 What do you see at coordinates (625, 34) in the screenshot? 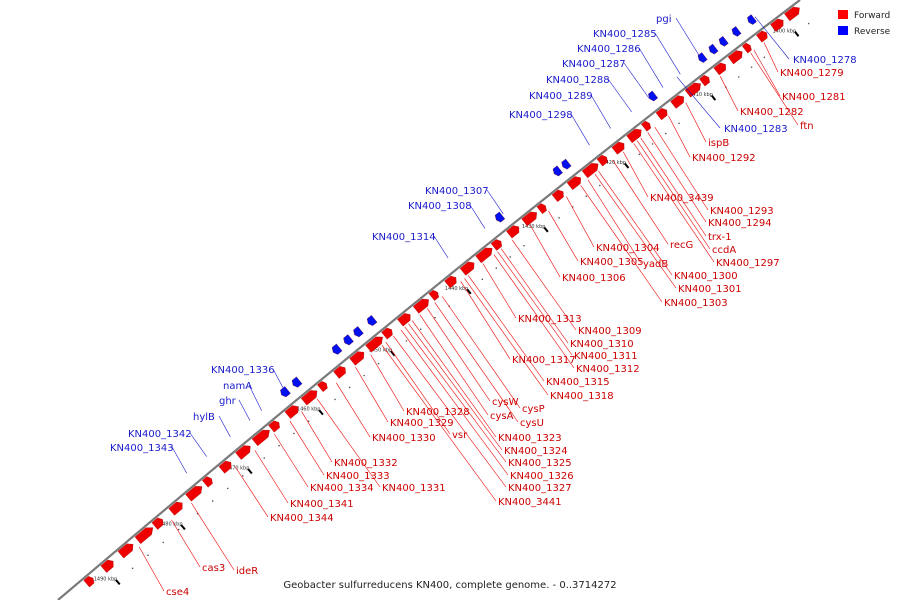
I see `reverse-gene-label: KN400_1285` at bounding box center [625, 34].